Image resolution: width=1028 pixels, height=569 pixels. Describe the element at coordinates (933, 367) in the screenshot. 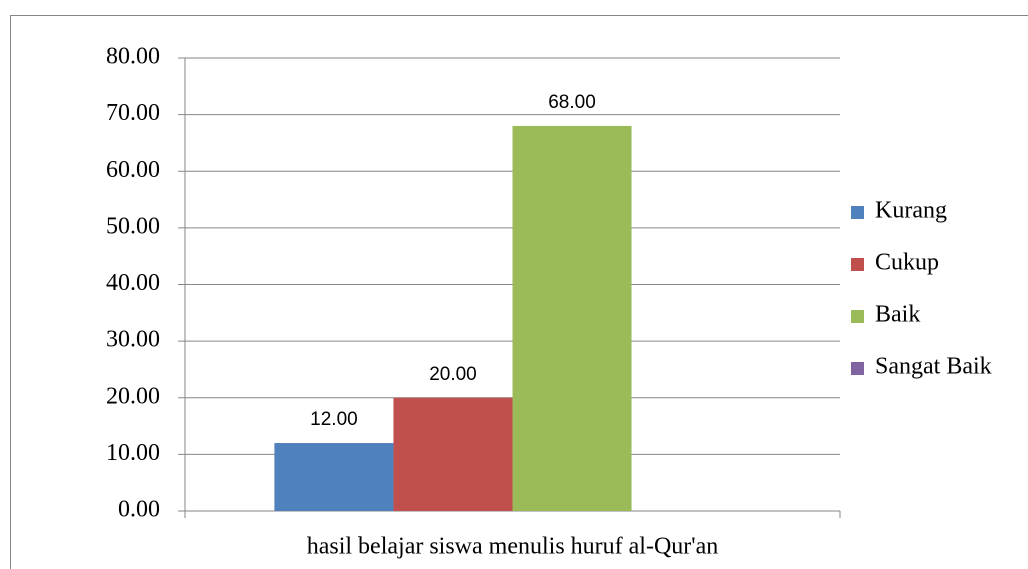

I see `legend-label: Sangat Baik` at that location.